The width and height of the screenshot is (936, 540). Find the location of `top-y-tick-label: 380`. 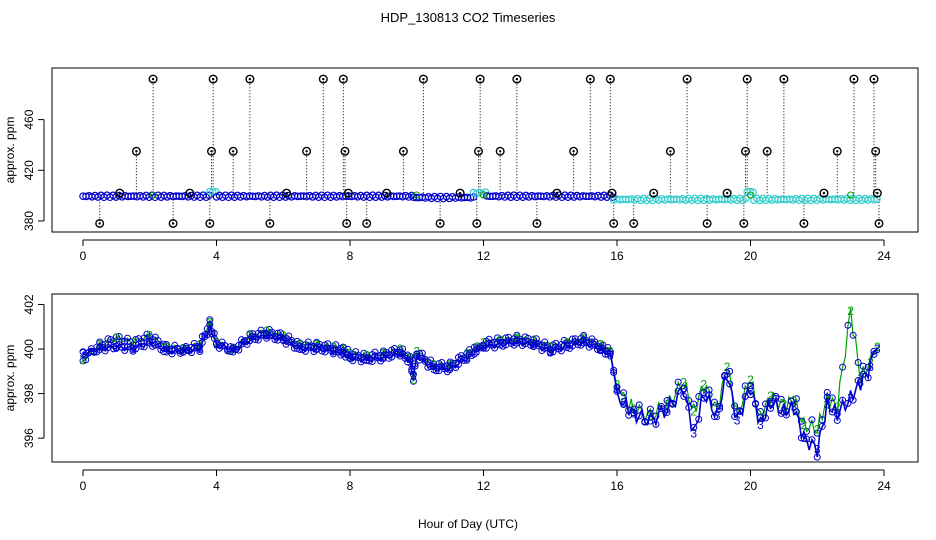

top-y-tick-label: 380 is located at coordinates (29, 221).